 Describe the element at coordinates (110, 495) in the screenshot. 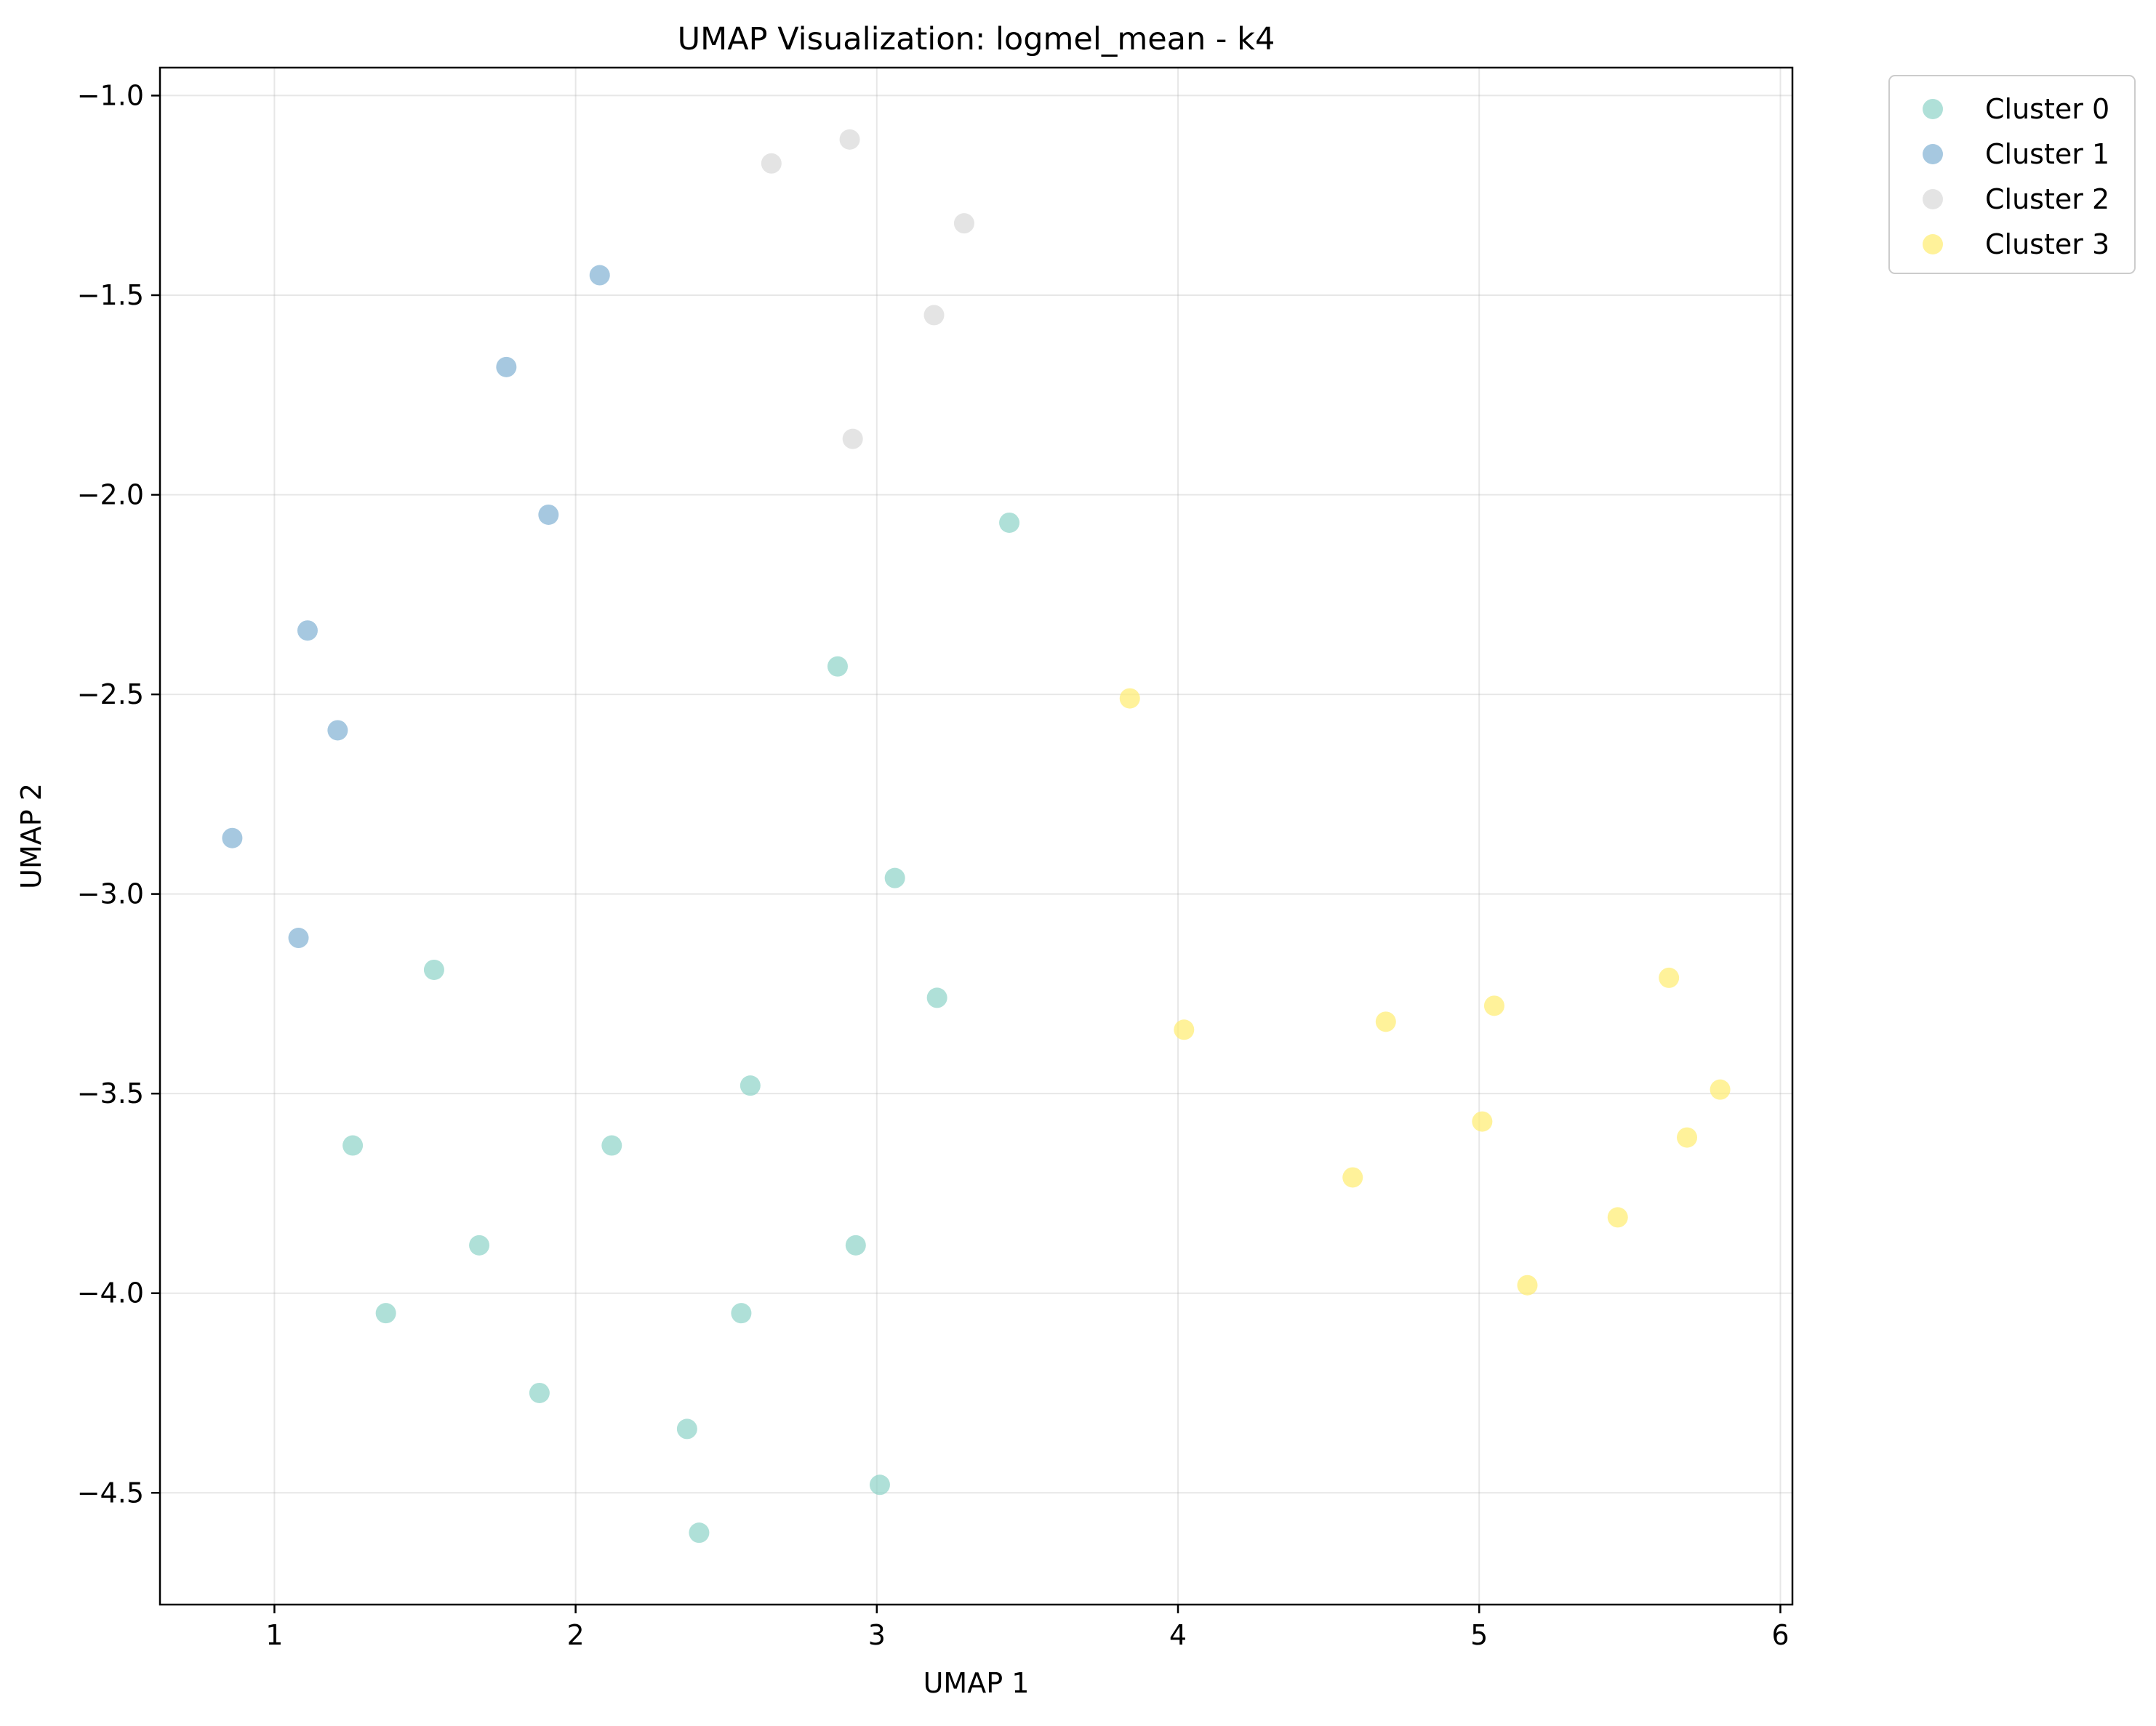

I see `y-tick-label: −2.0` at that location.